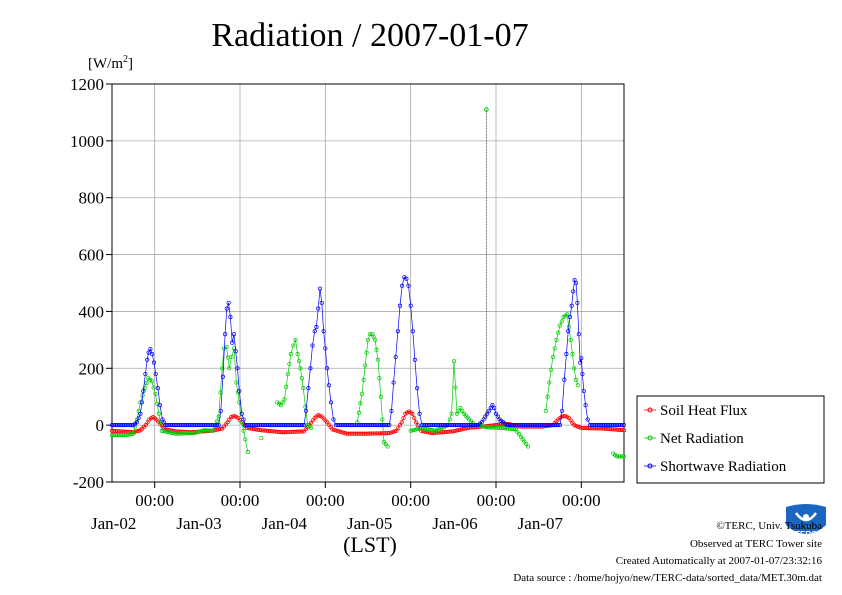 The width and height of the screenshot is (842, 595). What do you see at coordinates (486, 263) in the screenshot?
I see `net-radiation-spike` at bounding box center [486, 263].